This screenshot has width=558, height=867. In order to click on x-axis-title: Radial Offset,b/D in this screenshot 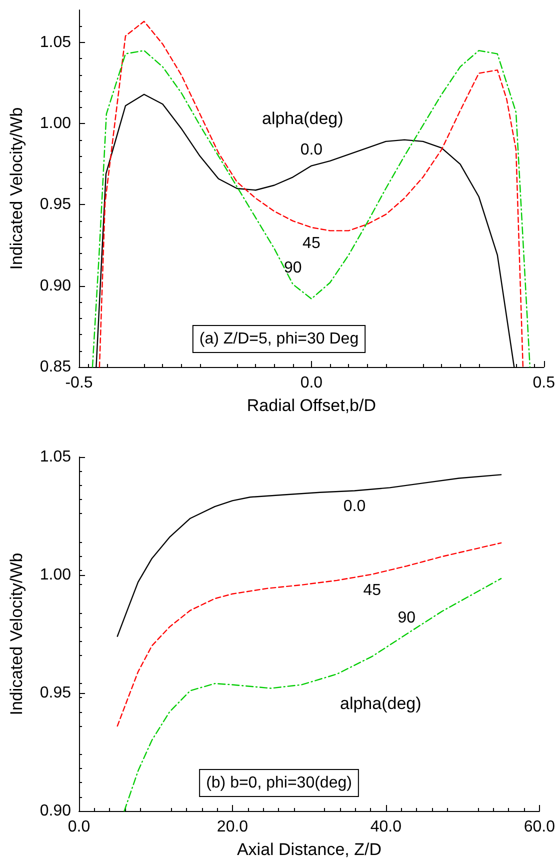, I will do `click(311, 405)`.